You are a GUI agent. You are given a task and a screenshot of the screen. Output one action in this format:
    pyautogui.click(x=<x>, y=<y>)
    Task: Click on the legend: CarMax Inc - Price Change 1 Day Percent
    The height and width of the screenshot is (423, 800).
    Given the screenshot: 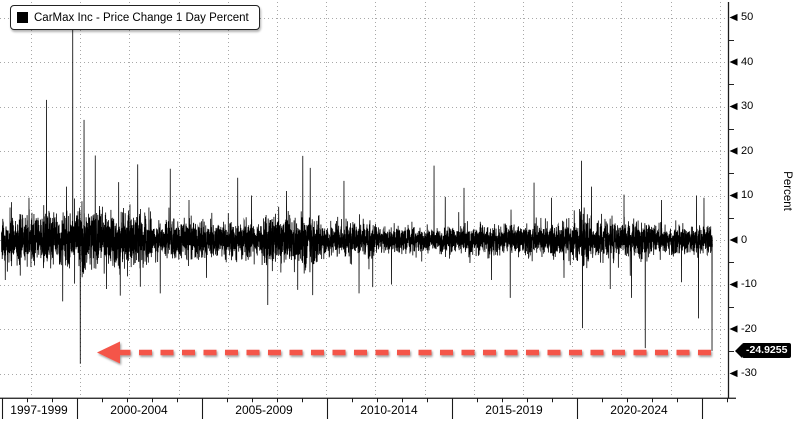 What is the action you would take?
    pyautogui.click(x=135, y=17)
    